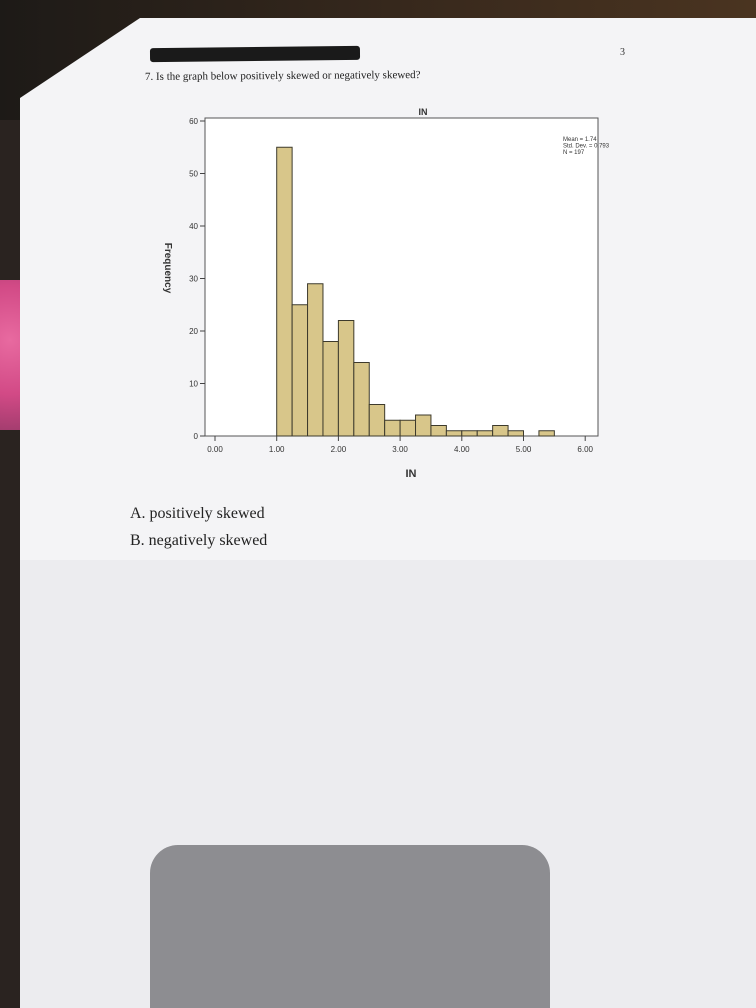  I want to click on y-tick-label-4: 40, so click(193, 226).